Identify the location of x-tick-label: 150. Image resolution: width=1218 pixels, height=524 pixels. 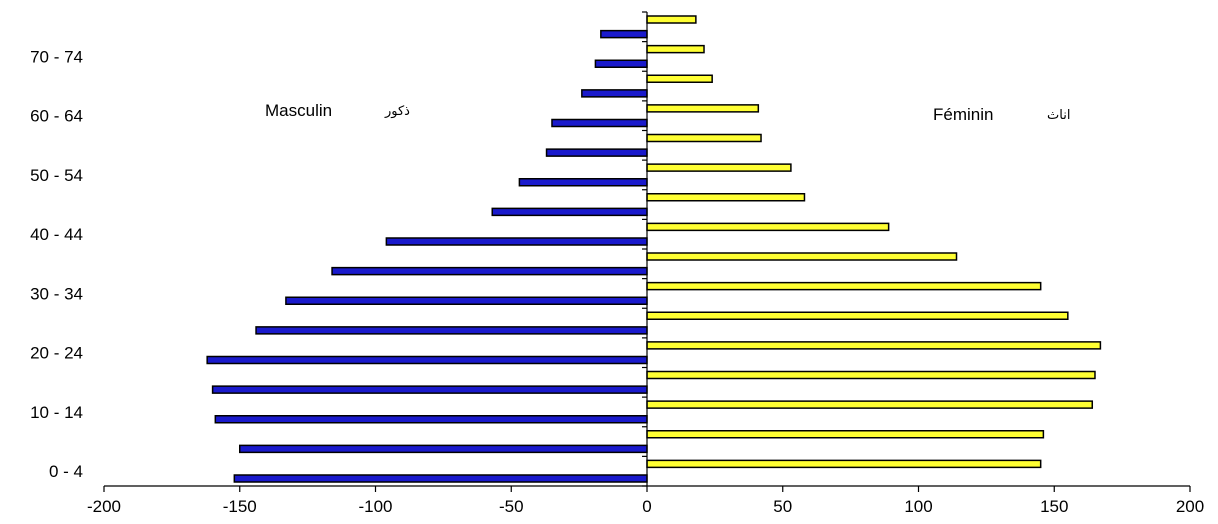
(1054, 506).